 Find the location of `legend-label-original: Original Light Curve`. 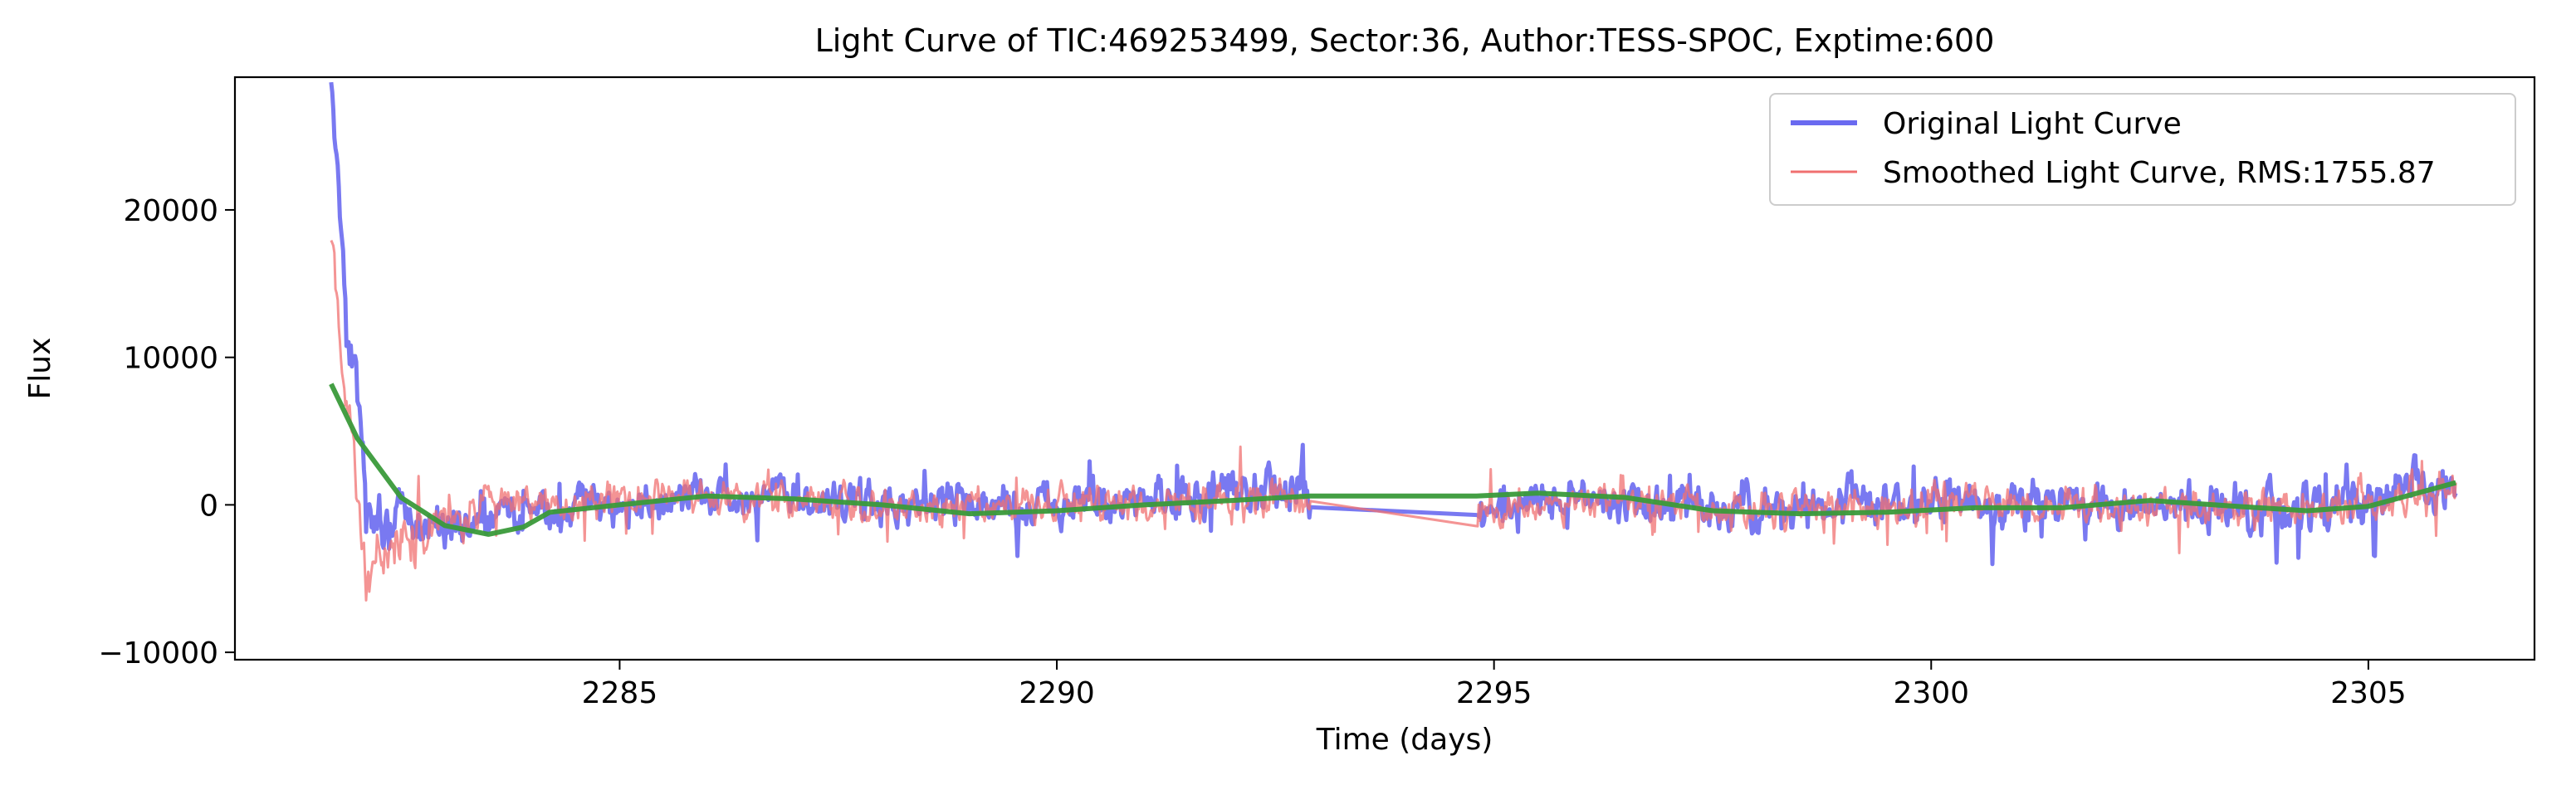

legend-label-original: Original Light Curve is located at coordinates (2032, 124).